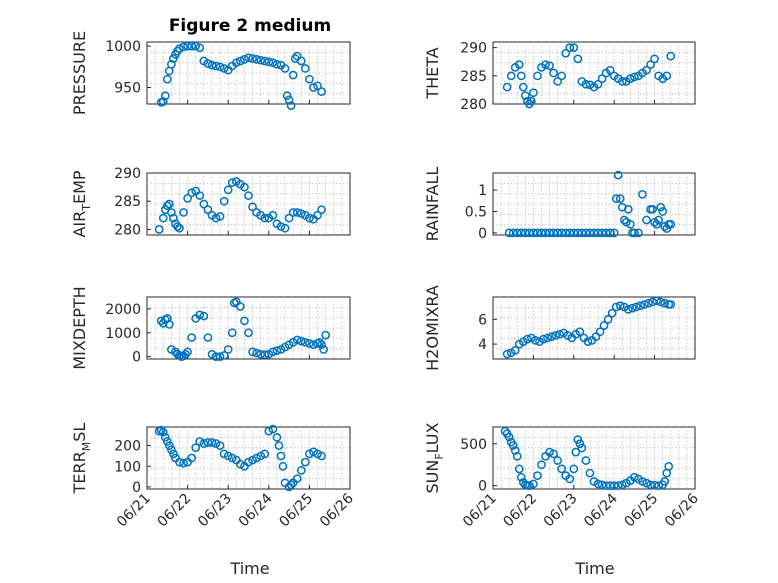 The width and height of the screenshot is (778, 583). Describe the element at coordinates (432, 73) in the screenshot. I see `y-axis-label: THETA` at that location.